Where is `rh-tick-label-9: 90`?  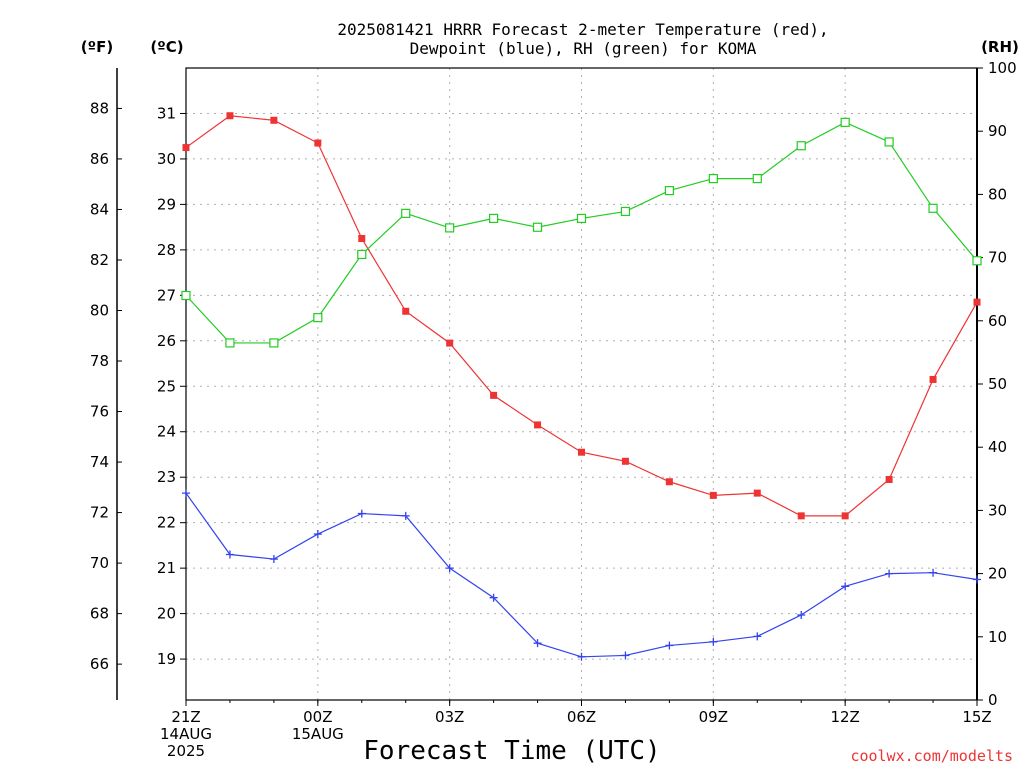
rh-tick-label-9: 90 is located at coordinates (997, 131).